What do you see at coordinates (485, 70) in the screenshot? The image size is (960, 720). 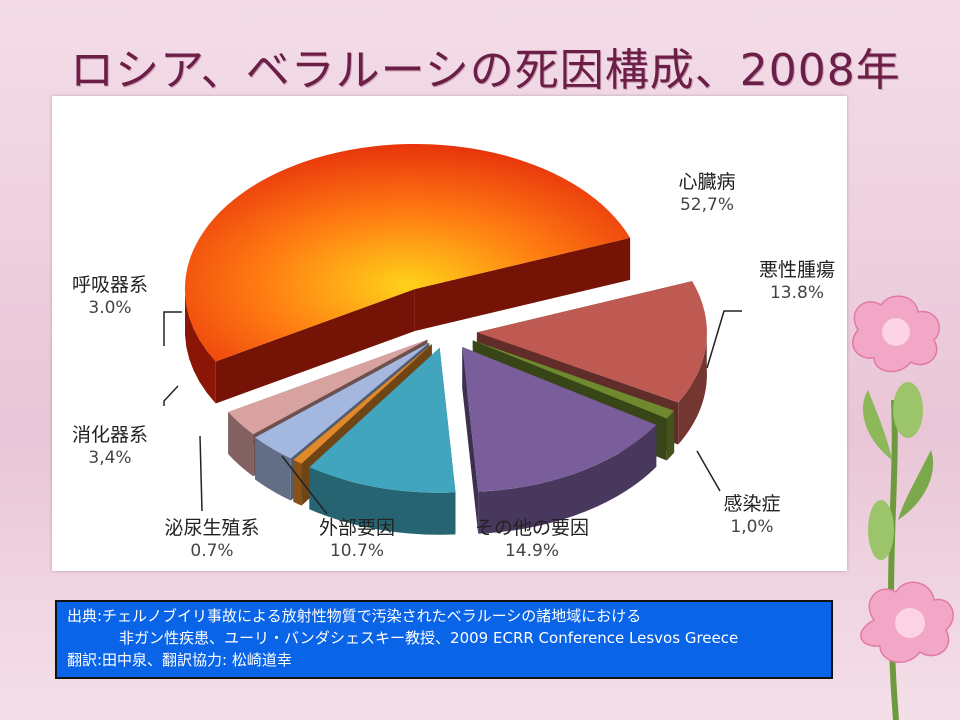 I see `page-title: ロシア、ベラルーシの死因構成、2008年` at bounding box center [485, 70].